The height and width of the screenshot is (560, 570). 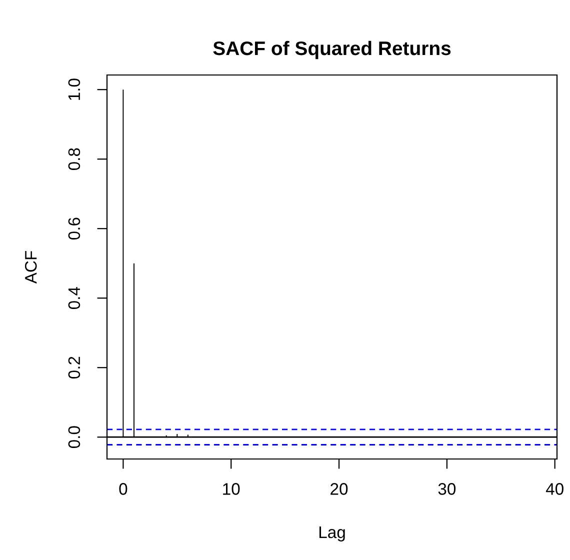 What do you see at coordinates (74, 229) in the screenshot?
I see `y-tick-label: 0.6` at bounding box center [74, 229].